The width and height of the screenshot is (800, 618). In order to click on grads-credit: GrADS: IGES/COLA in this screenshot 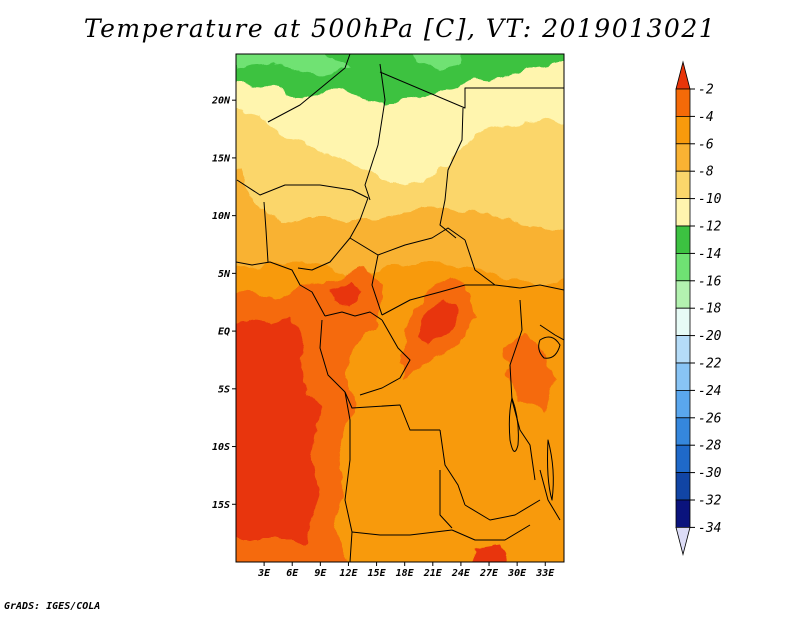, I will do `click(52, 606)`.